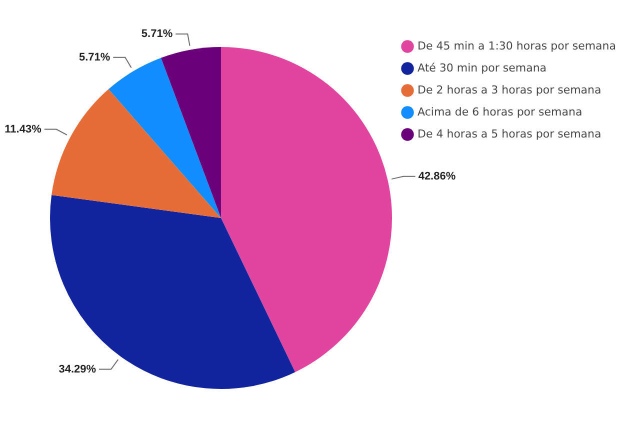  Describe the element at coordinates (500, 111) in the screenshot. I see `legend-label: Acima de 6 horas por semana` at that location.